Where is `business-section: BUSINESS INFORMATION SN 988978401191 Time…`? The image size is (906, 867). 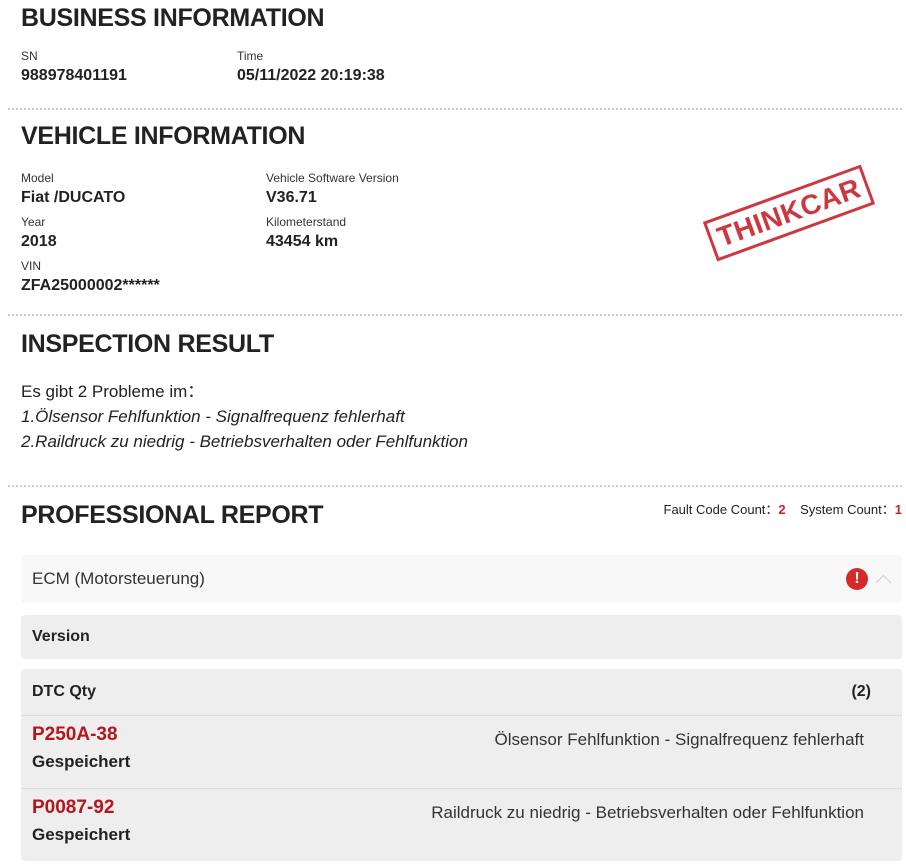 business-section: BUSINESS INFORMATION SN 988978401191 Time… is located at coordinates (453, 54).